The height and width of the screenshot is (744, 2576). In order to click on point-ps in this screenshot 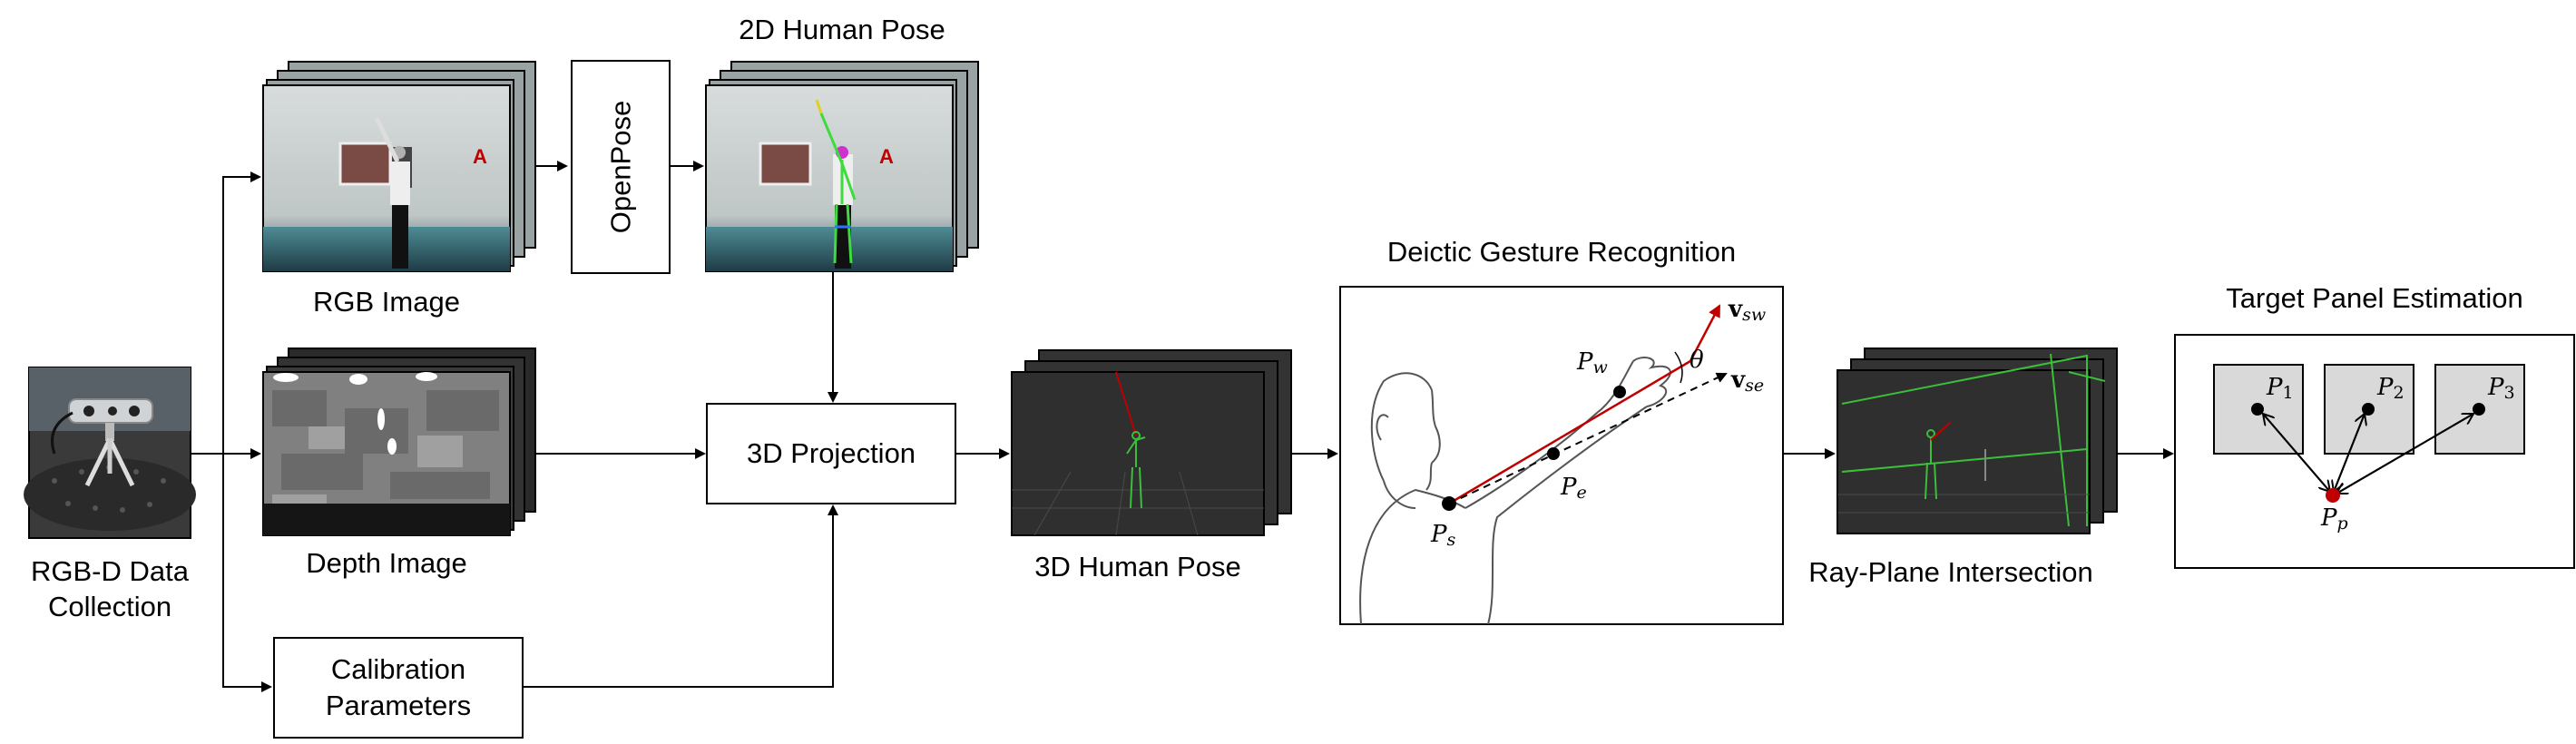, I will do `click(1449, 503)`.